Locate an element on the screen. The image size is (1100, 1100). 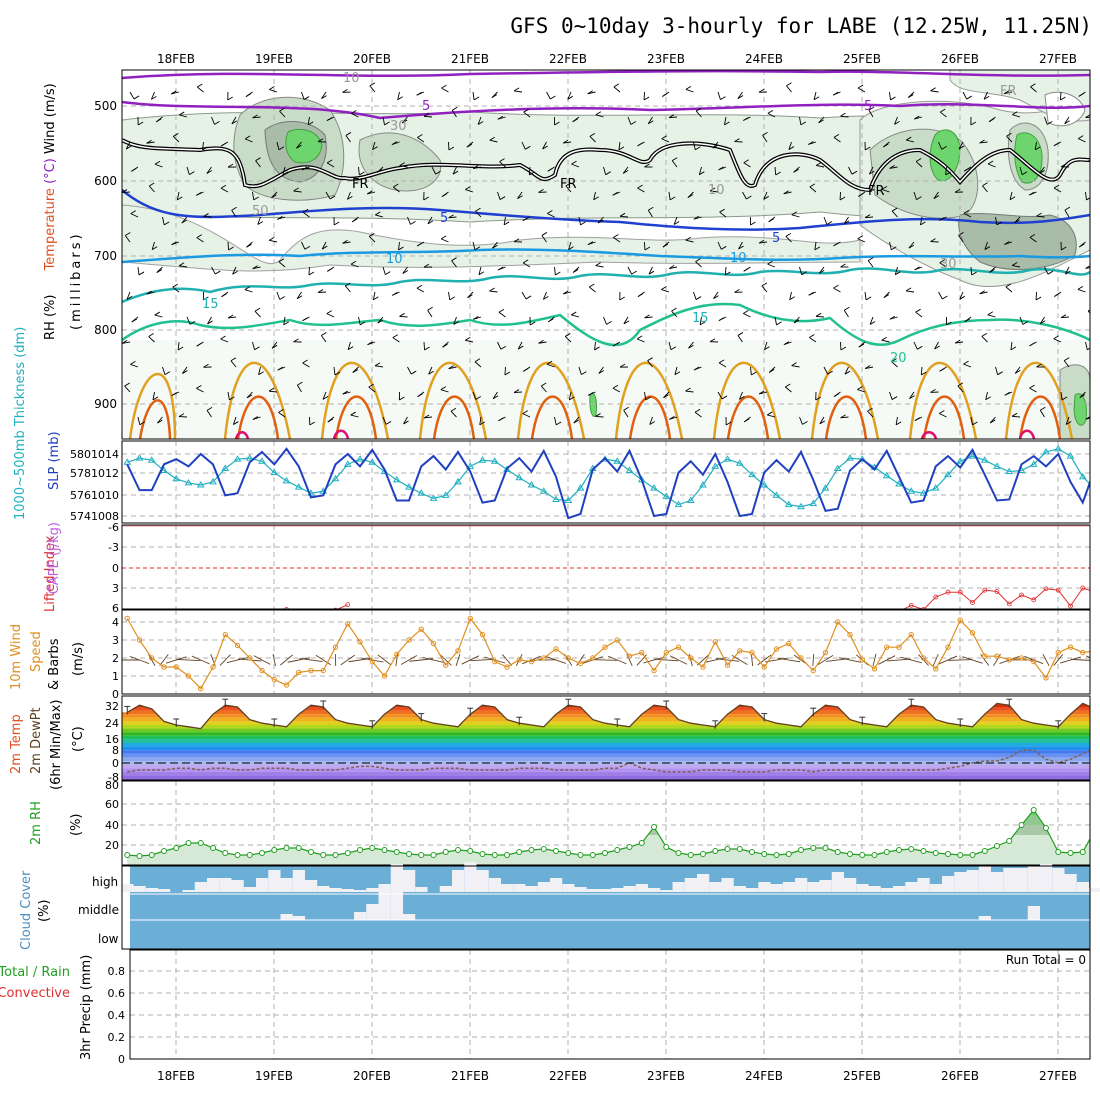
wind-tick: 4 is located at coordinates (115, 622).